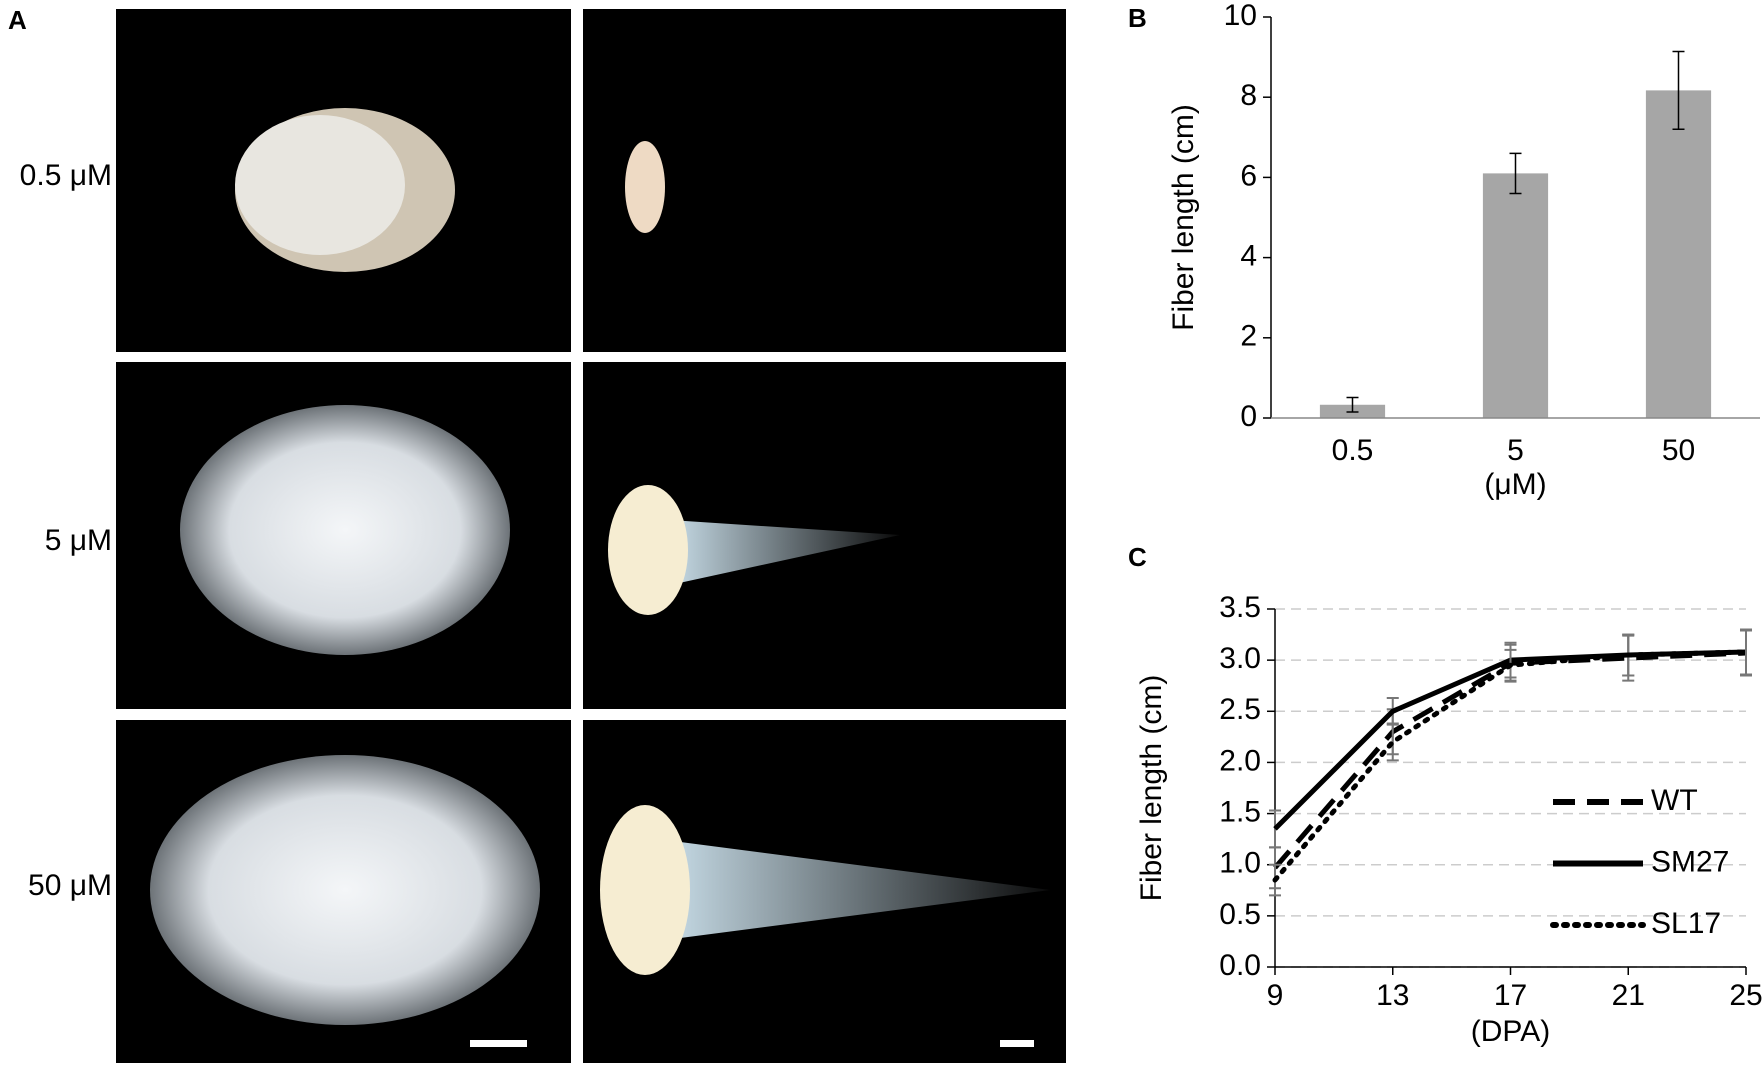  What do you see at coordinates (1248, 95) in the screenshot?
I see `y-tick-label: 8` at bounding box center [1248, 95].